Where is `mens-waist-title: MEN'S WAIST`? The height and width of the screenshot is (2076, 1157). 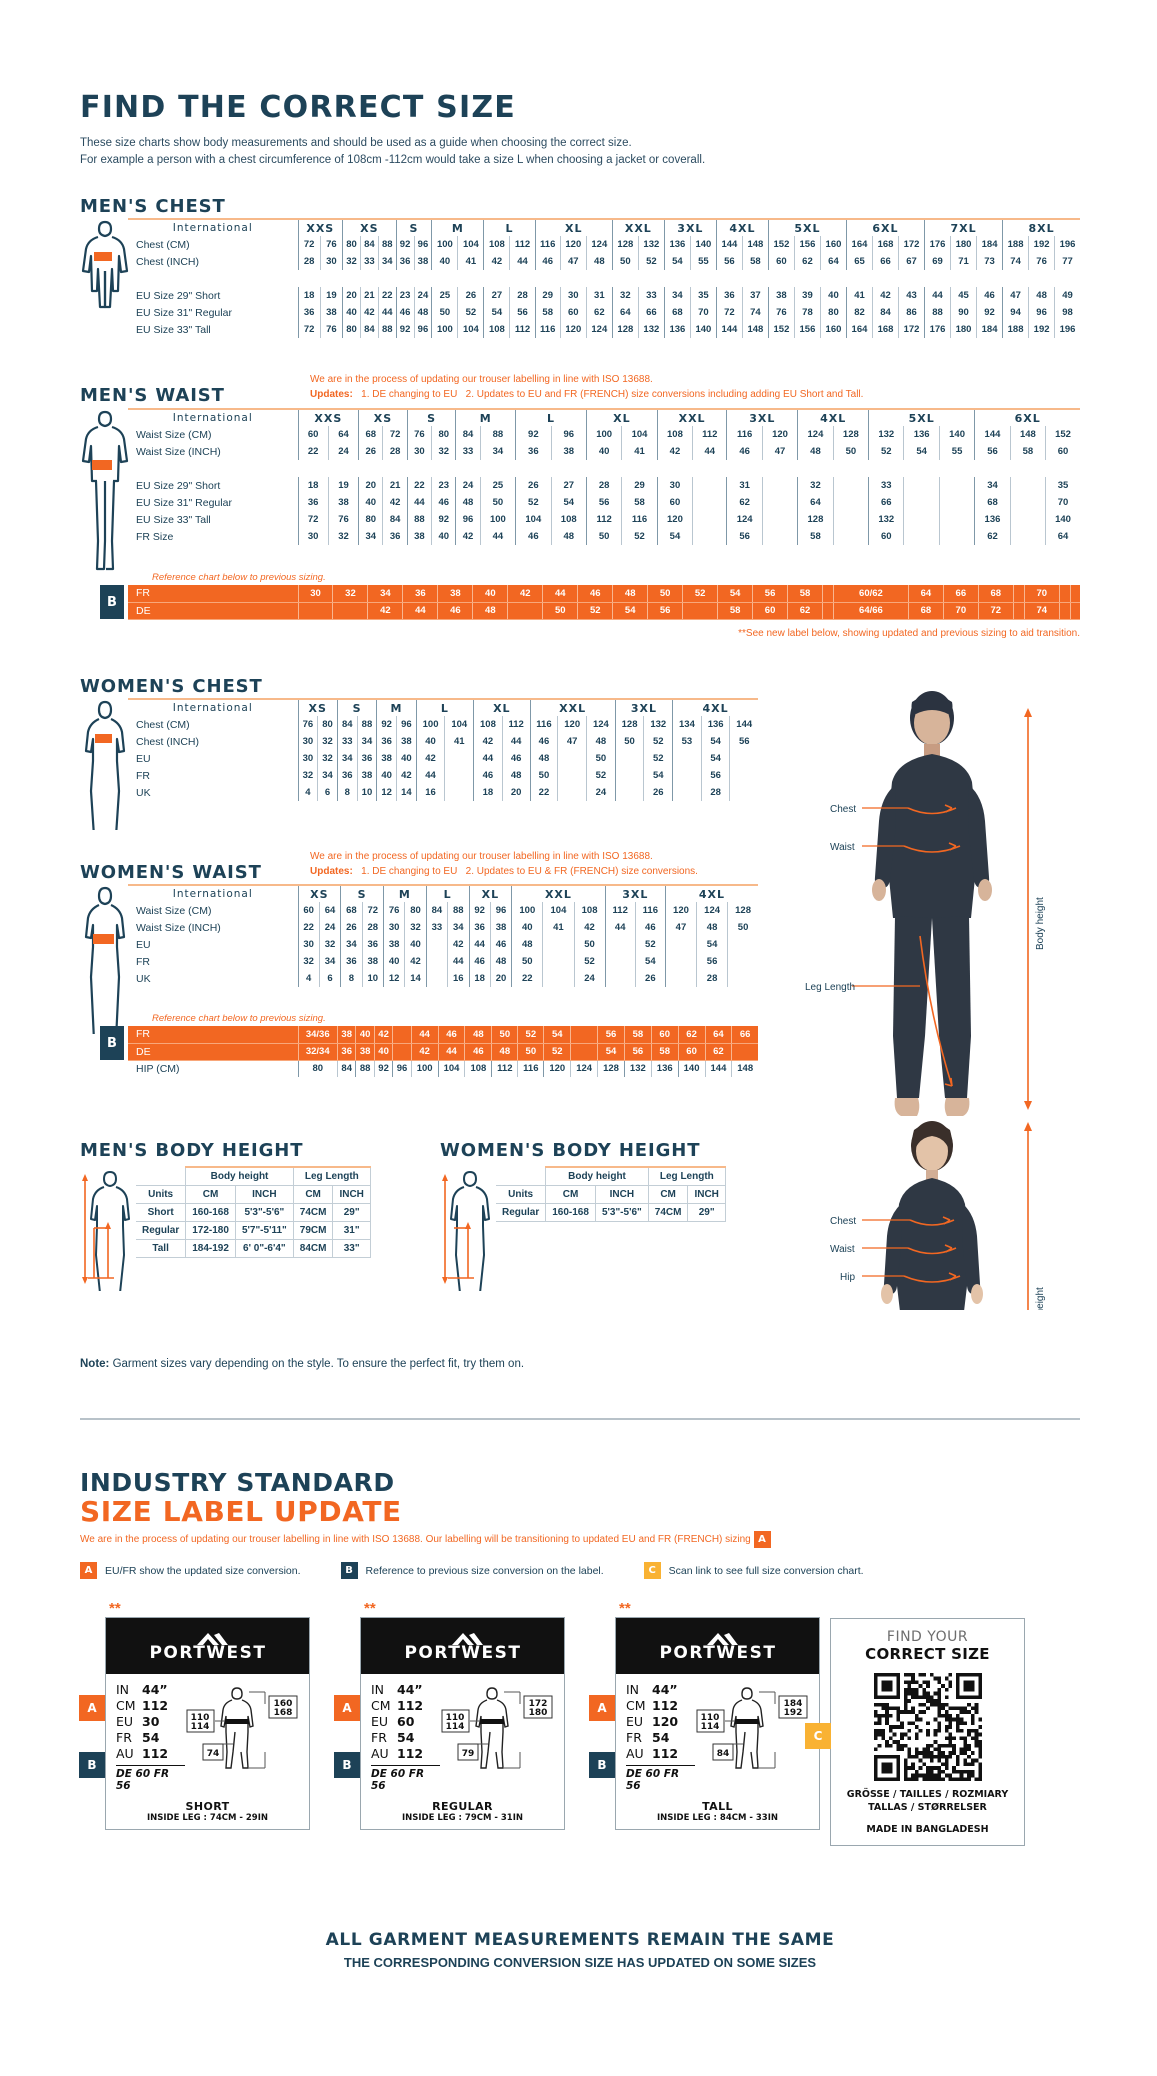 mens-waist-title: MEN'S WAIST is located at coordinates (152, 395).